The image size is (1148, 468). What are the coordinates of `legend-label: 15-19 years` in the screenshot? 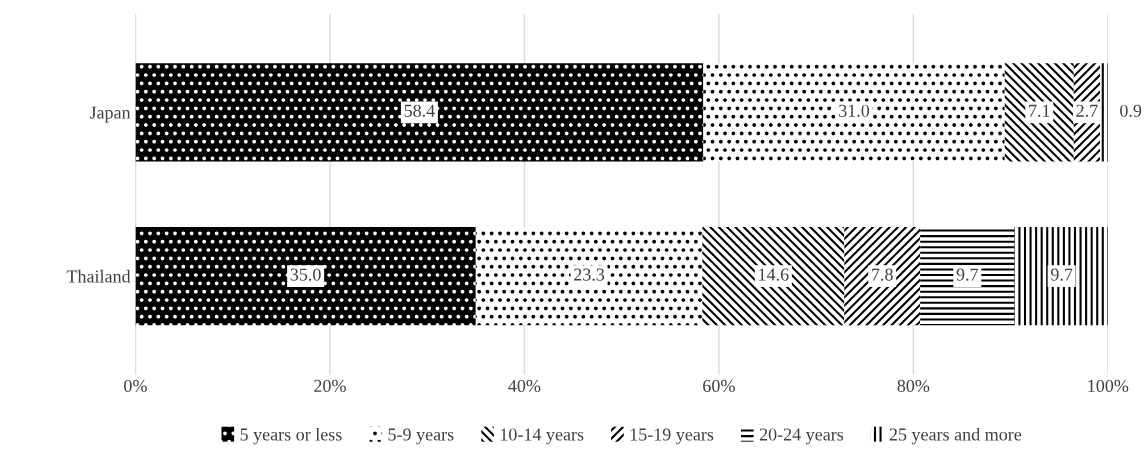 It's located at (672, 436).